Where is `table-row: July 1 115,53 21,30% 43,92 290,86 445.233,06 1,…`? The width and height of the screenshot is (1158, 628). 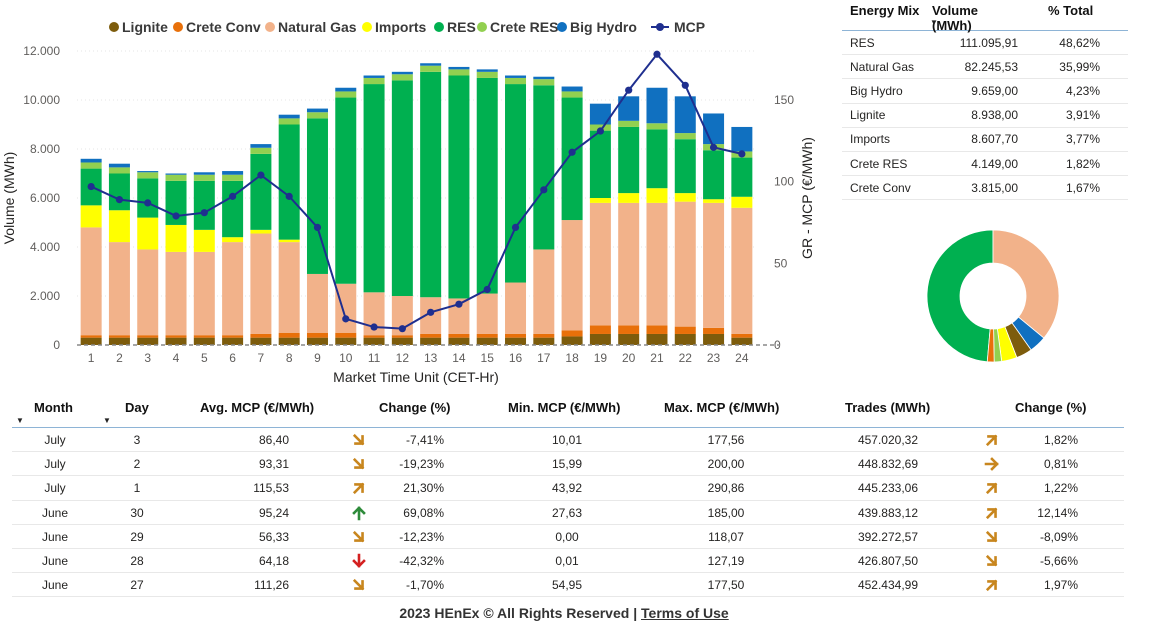
table-row: July 1 115,53 21,30% 43,92 290,86 445.233,06 1,… is located at coordinates (568, 488).